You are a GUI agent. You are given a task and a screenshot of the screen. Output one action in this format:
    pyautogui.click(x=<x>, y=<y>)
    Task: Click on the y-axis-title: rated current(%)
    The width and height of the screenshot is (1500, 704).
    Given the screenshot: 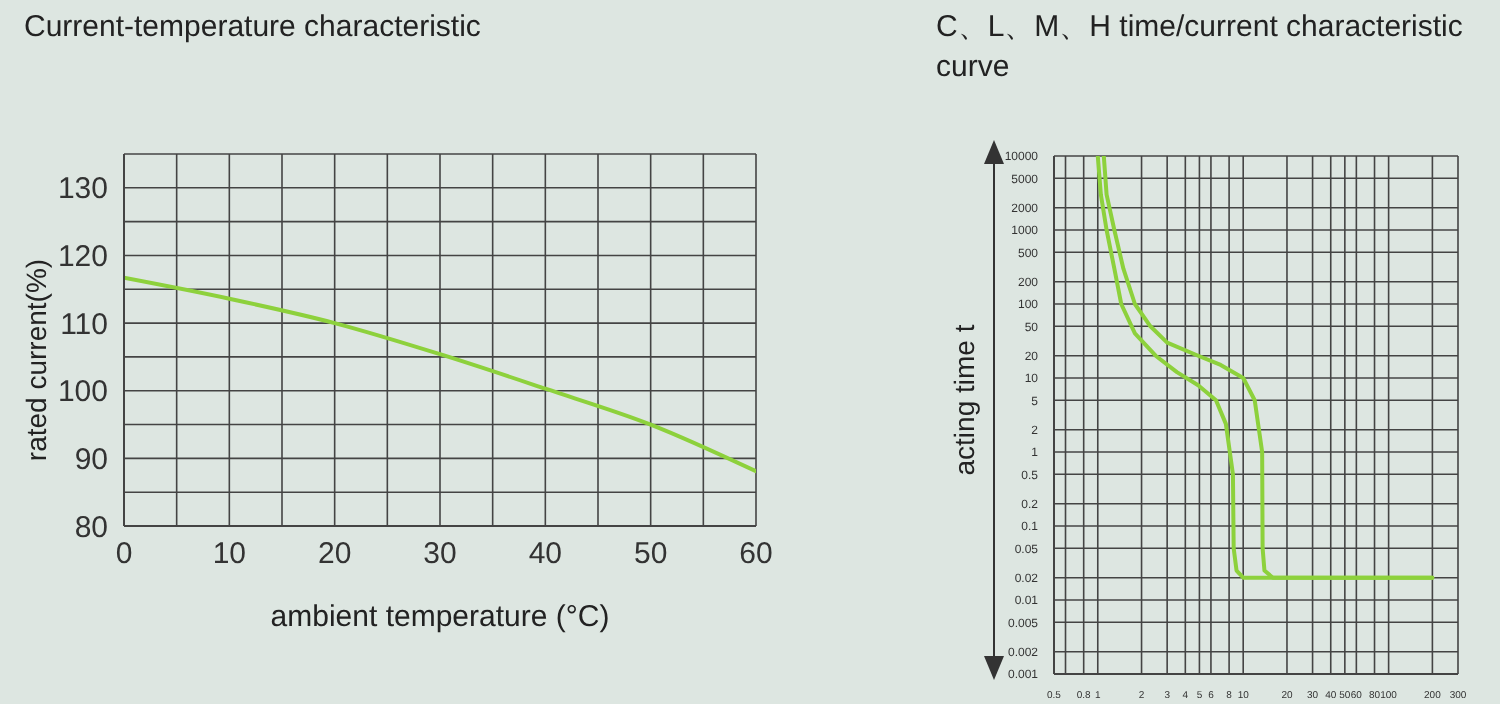 What is the action you would take?
    pyautogui.click(x=35, y=360)
    